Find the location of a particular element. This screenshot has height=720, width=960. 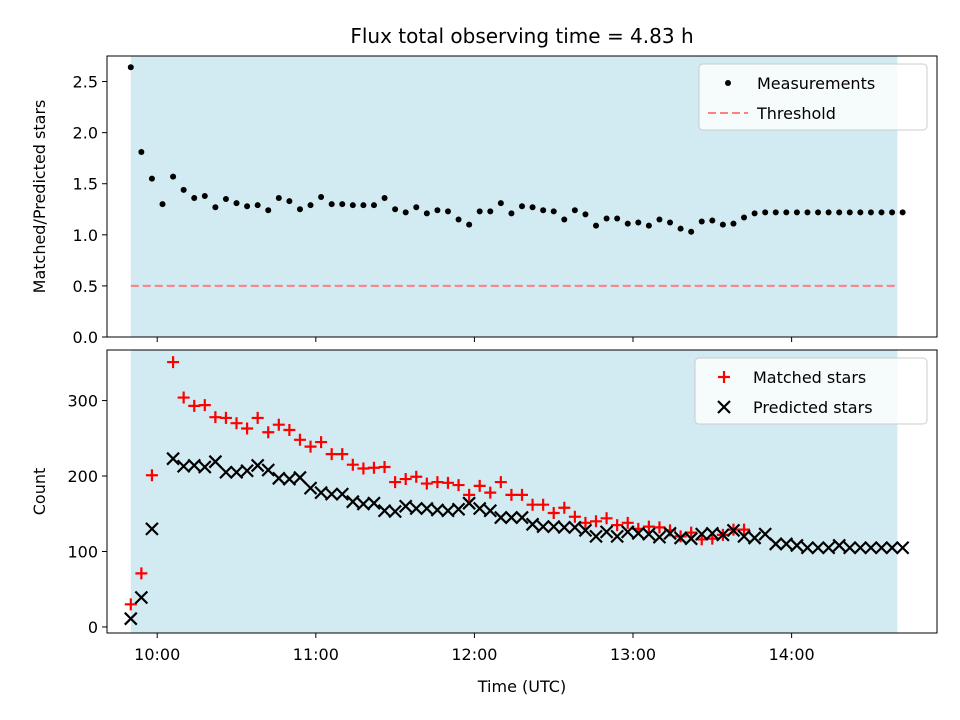

x-tick-label: 13:00 is located at coordinates (633, 654).